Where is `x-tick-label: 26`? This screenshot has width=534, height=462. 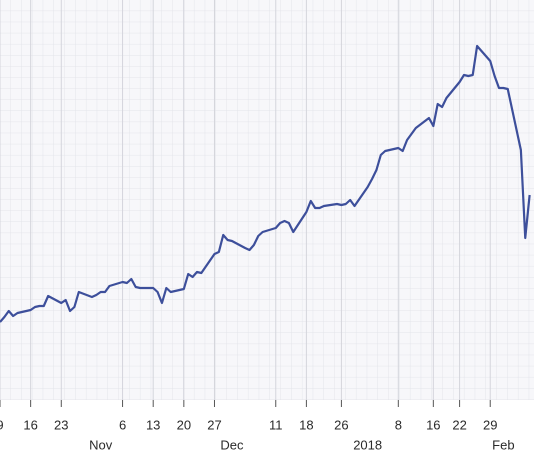 x-tick-label: 26 is located at coordinates (341, 424).